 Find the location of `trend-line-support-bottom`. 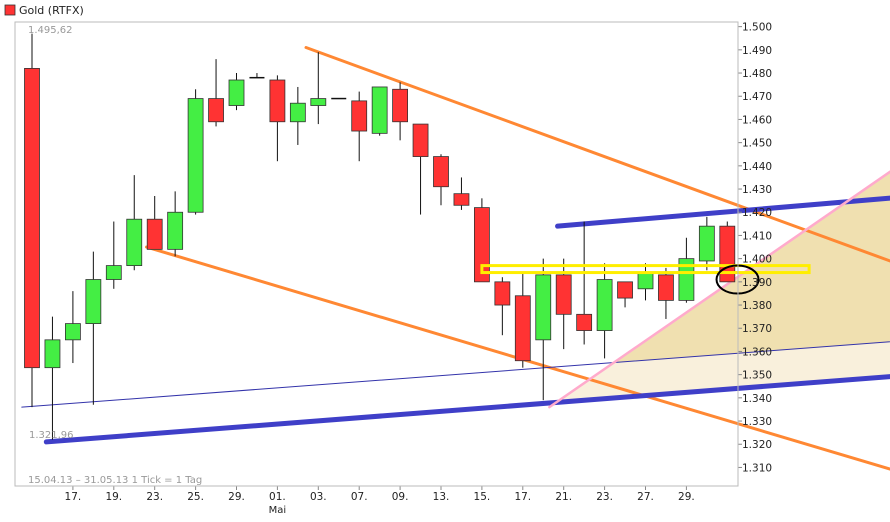

trend-line-support-bottom is located at coordinates (466, 409).